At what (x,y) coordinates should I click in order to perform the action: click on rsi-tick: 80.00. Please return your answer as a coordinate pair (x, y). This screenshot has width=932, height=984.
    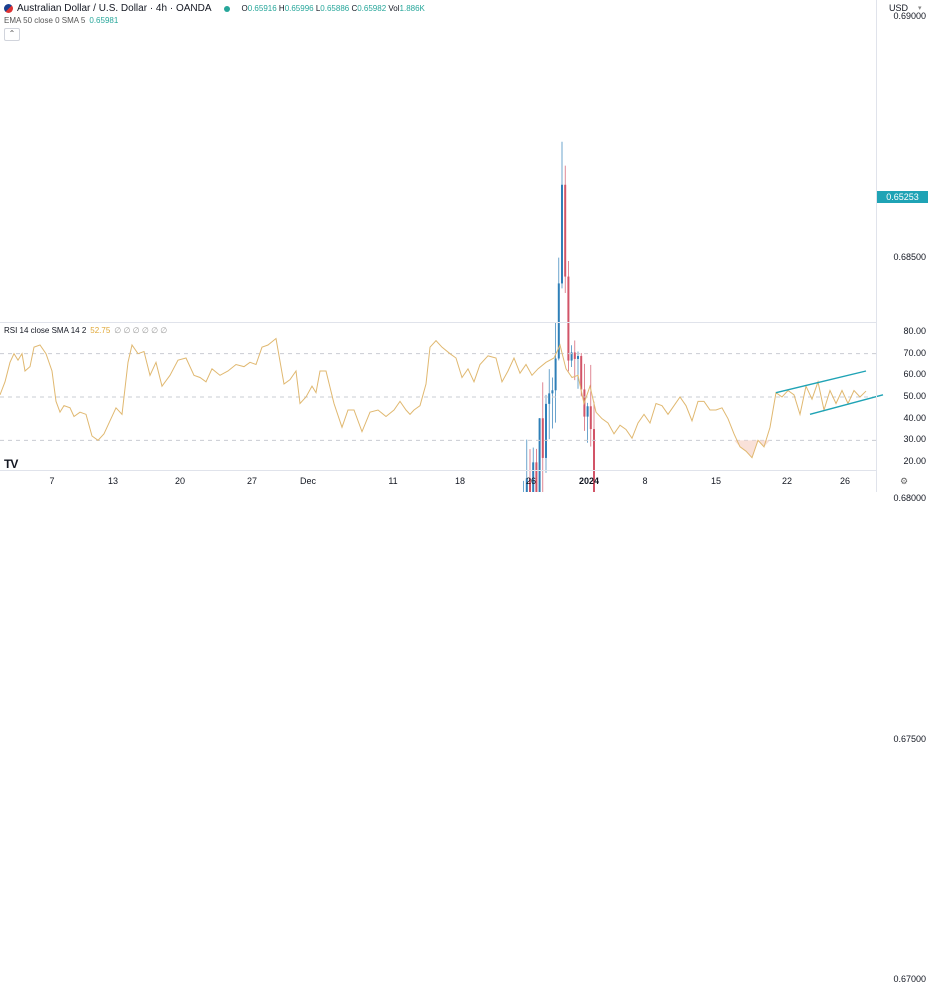
    Looking at the image, I should click on (914, 331).